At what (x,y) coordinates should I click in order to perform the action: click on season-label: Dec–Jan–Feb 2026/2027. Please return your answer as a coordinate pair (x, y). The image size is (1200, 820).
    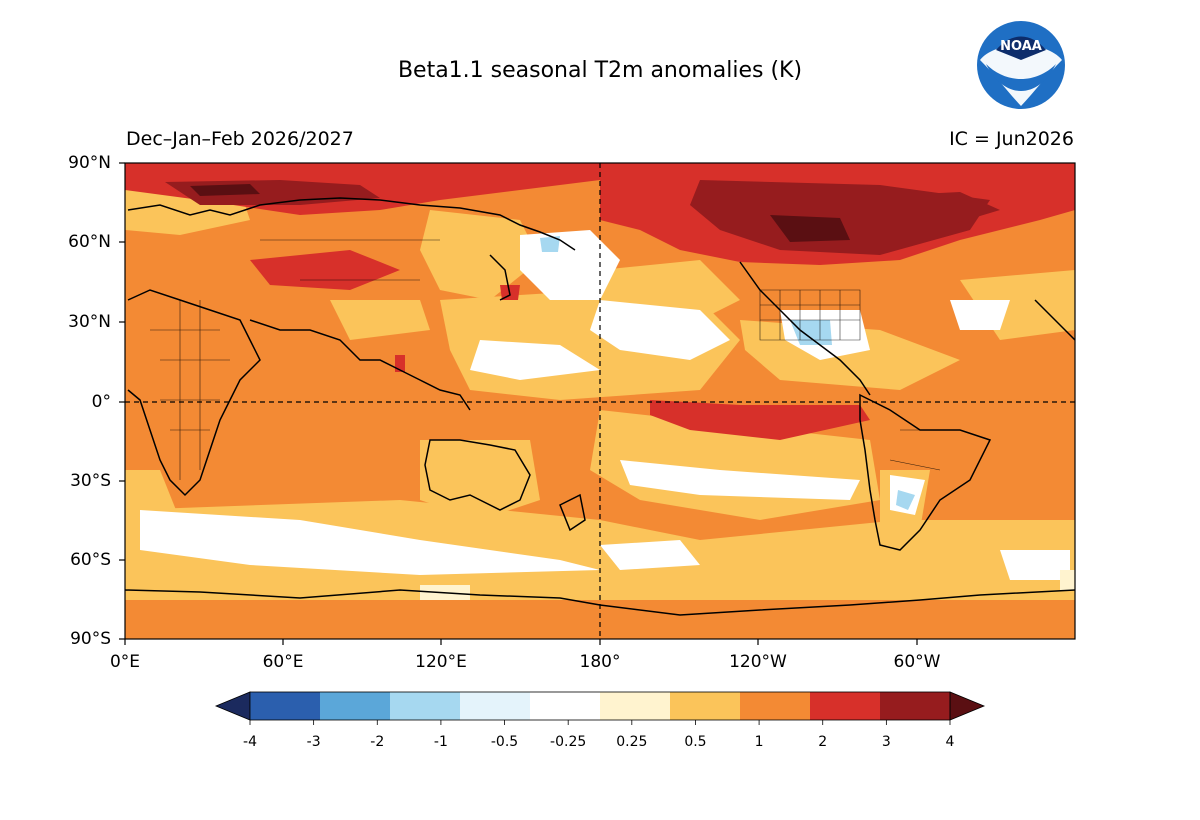
    Looking at the image, I should click on (240, 139).